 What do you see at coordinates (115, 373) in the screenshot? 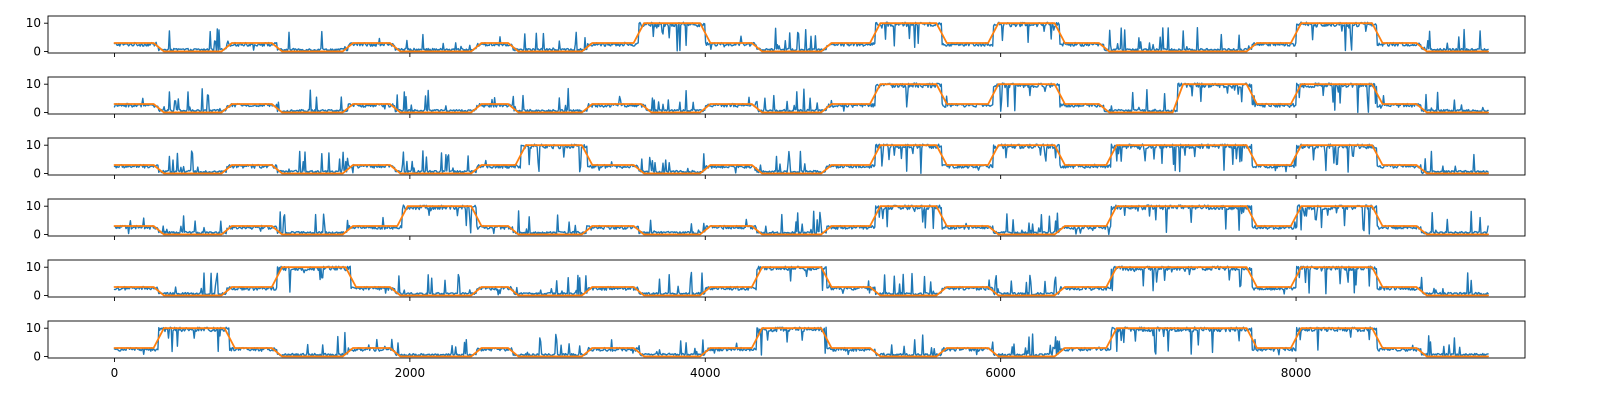
I see `x-tick-label: 0` at bounding box center [115, 373].